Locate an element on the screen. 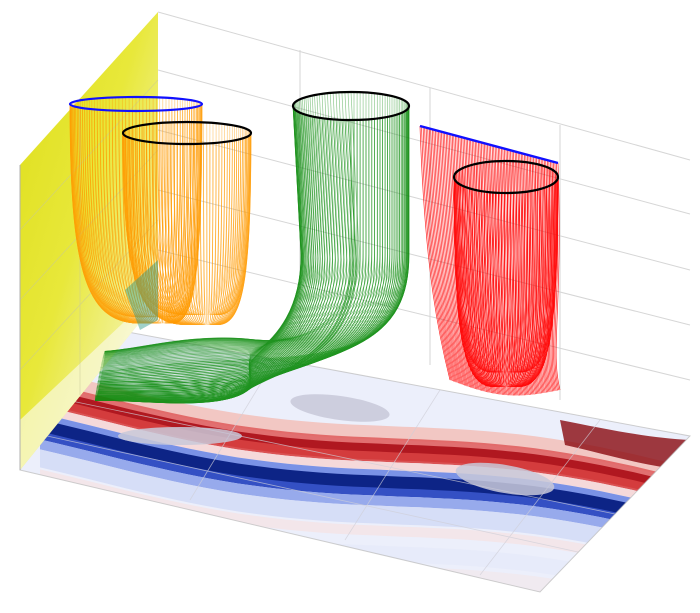 This screenshot has height=613, width=700. red-tube-front-rim is located at coordinates (506, 177).